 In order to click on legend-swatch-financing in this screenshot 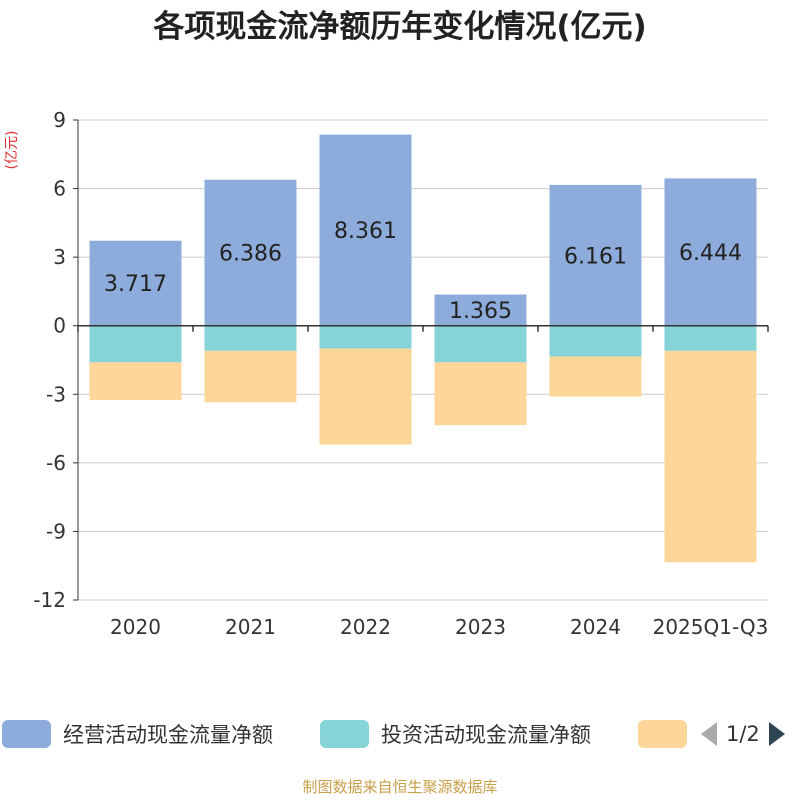, I will do `click(662, 734)`.